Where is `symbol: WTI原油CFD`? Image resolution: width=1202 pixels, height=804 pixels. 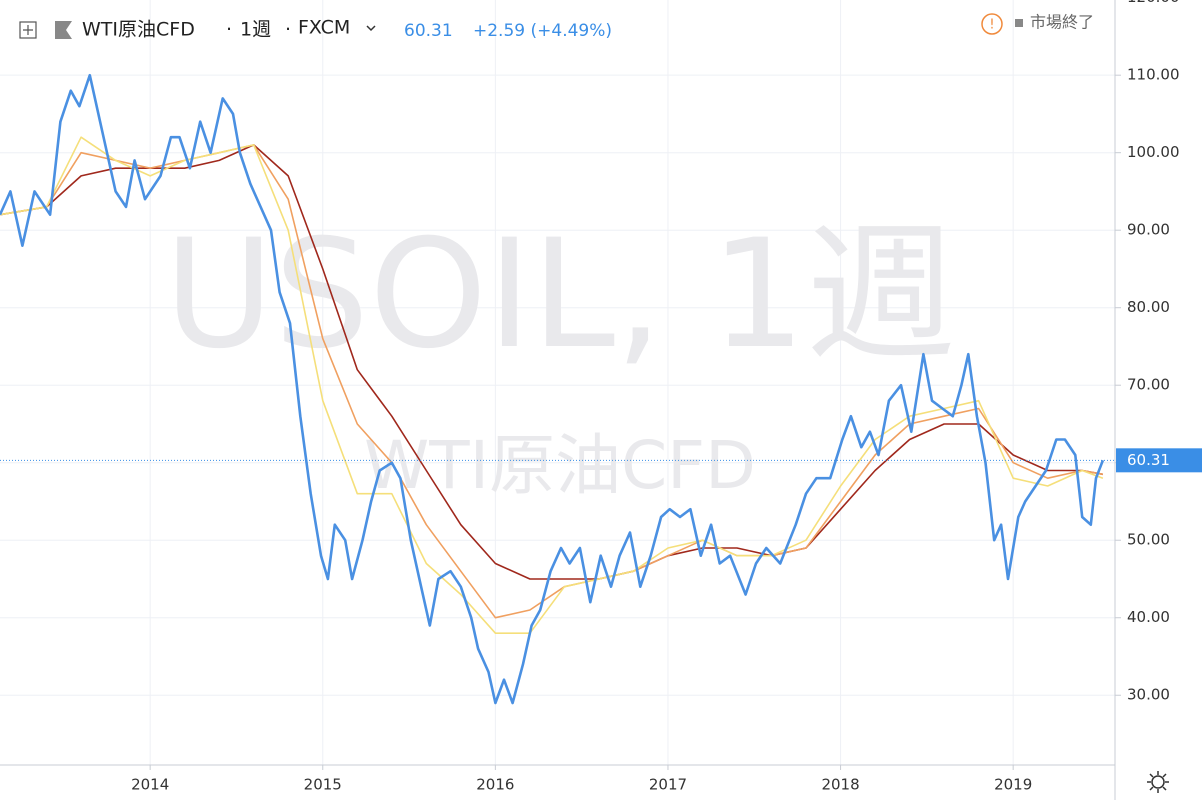 symbol: WTI原油CFD is located at coordinates (138, 30).